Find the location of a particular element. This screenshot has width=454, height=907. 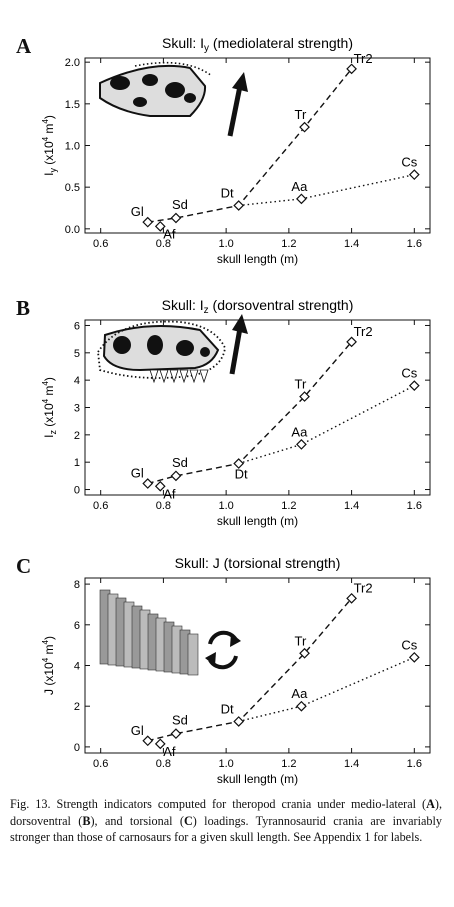

x-axis-label: skull length (m) is located at coordinates (257, 521).